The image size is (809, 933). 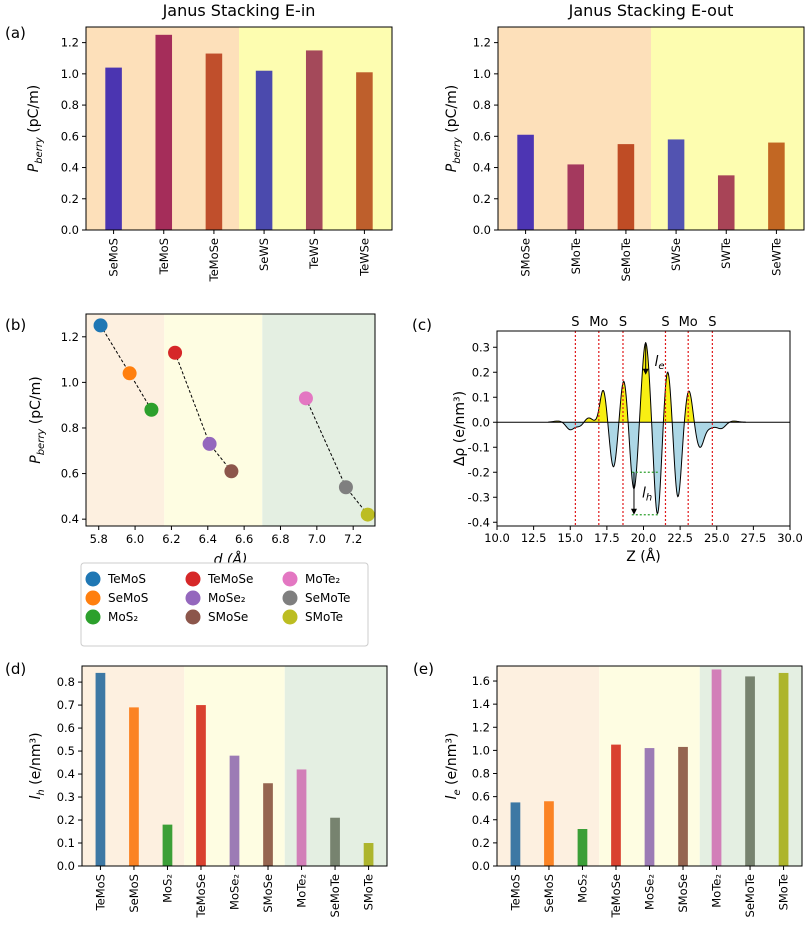 What do you see at coordinates (113, 148) in the screenshot?
I see `bar-SeMoS` at bounding box center [113, 148].